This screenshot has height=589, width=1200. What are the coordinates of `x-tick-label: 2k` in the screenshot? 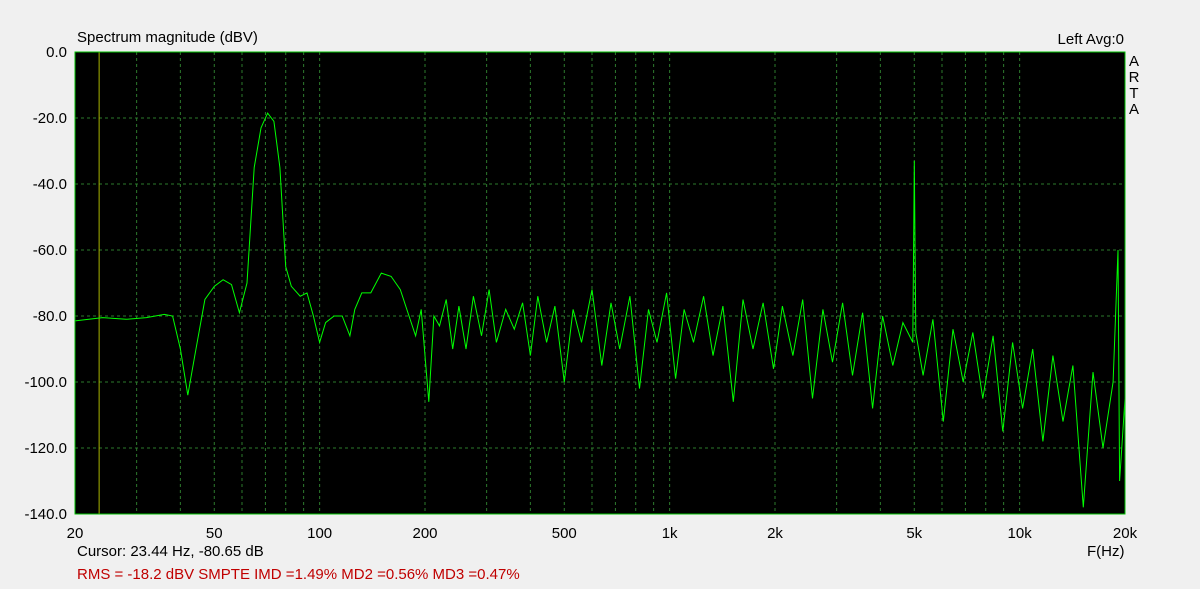 It's located at (775, 533).